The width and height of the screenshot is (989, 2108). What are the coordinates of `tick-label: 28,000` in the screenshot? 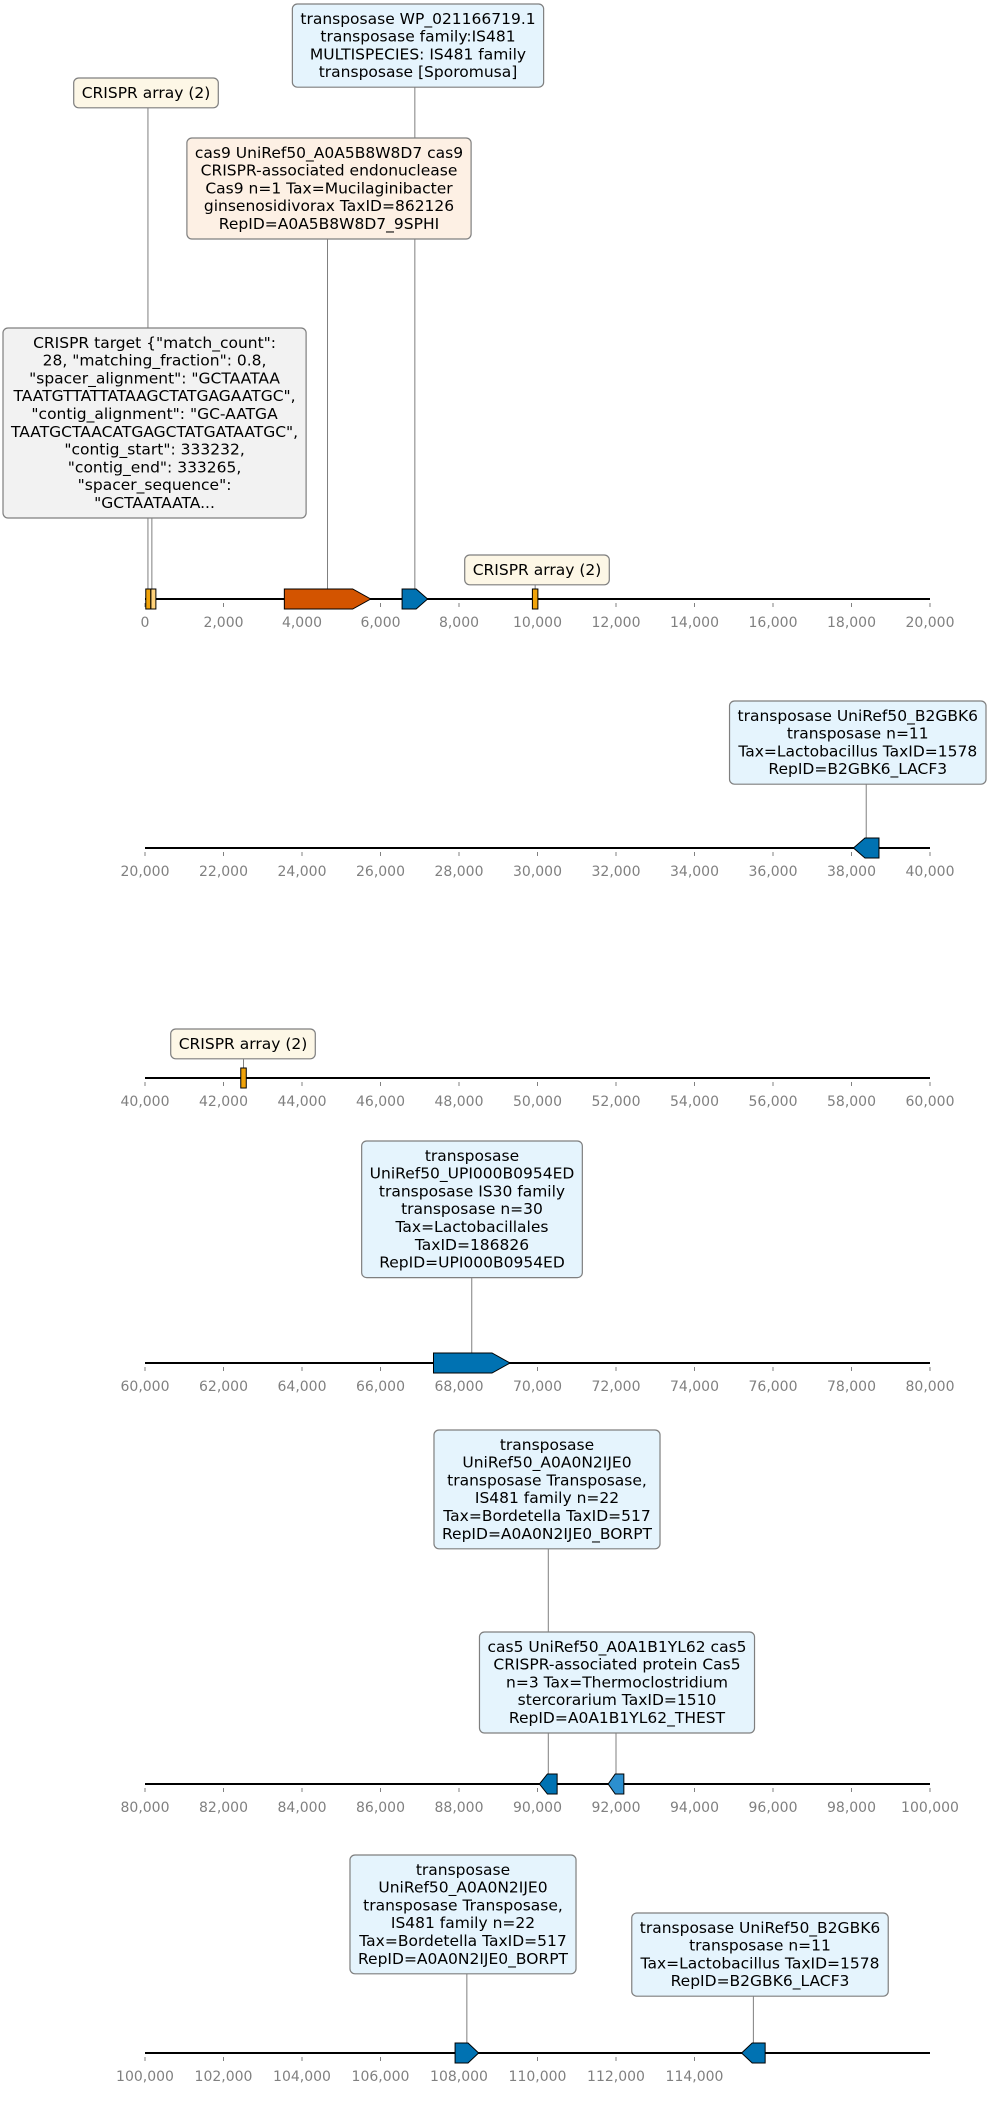 It's located at (459, 872).